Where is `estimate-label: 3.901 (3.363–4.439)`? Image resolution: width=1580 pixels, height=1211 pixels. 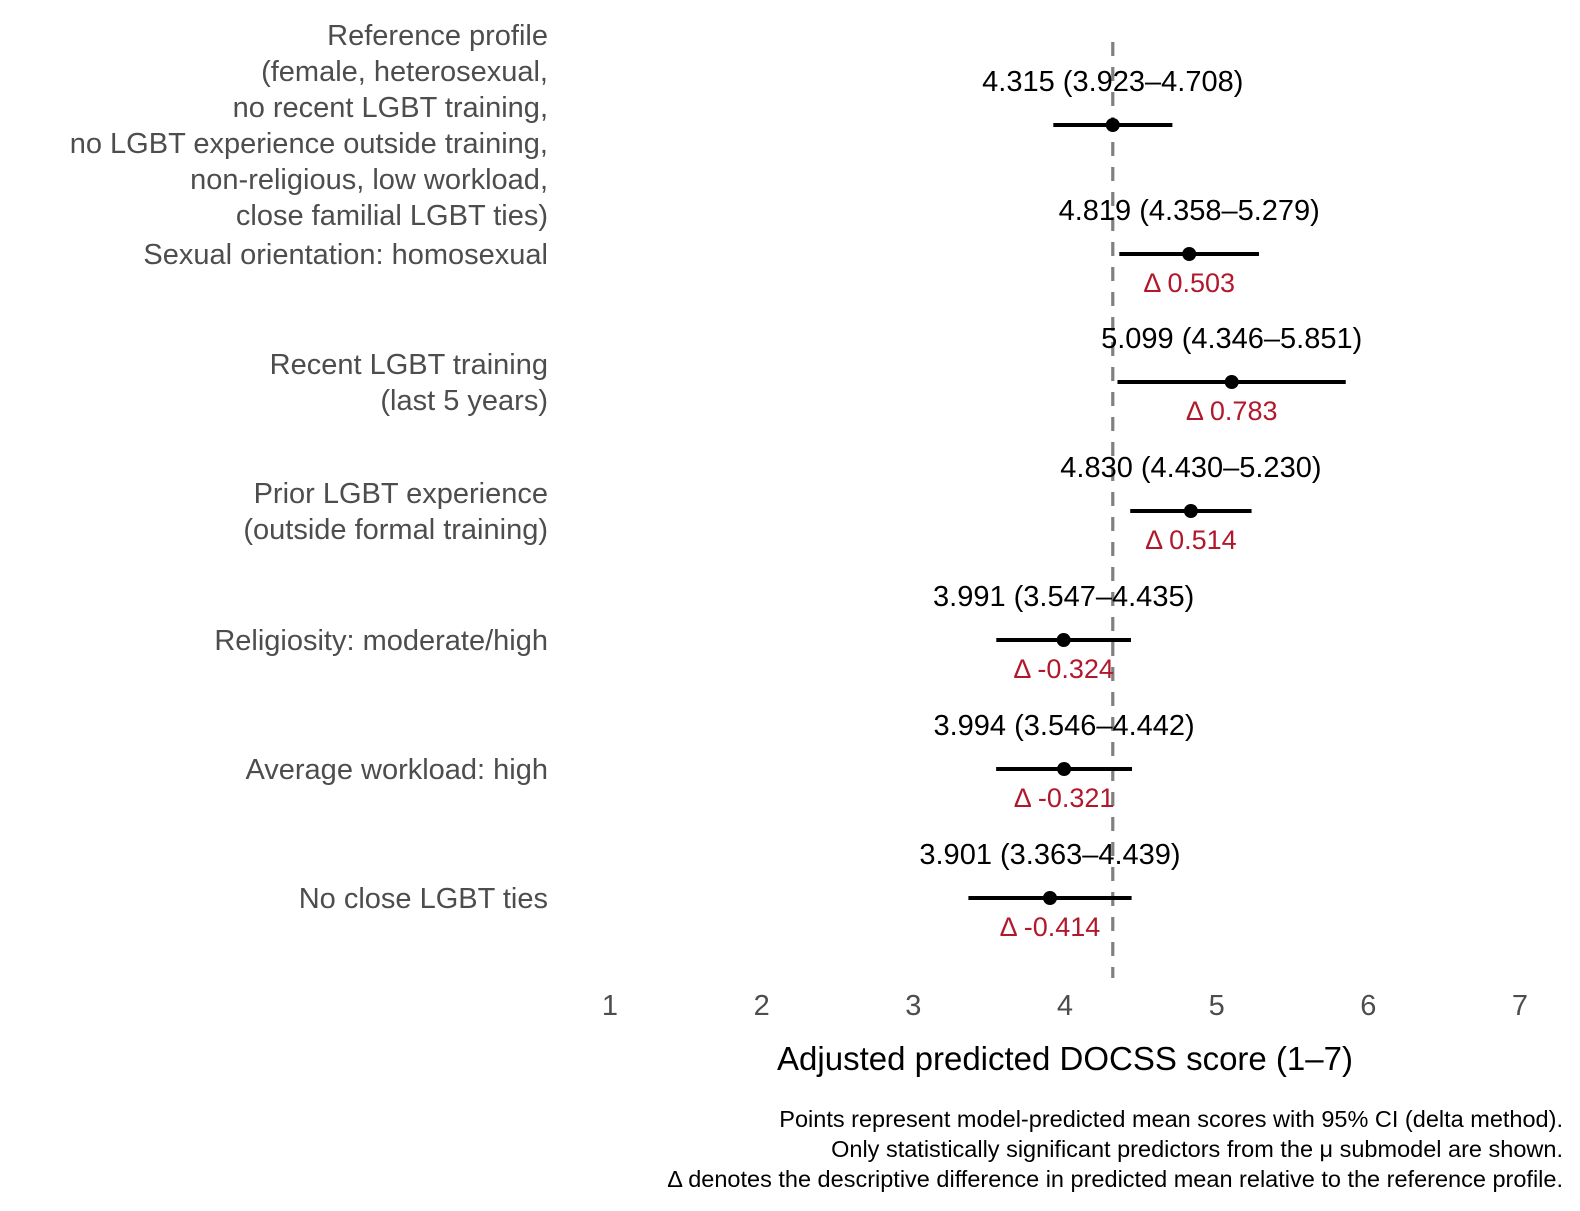 estimate-label: 3.901 (3.363–4.439) is located at coordinates (1049, 855).